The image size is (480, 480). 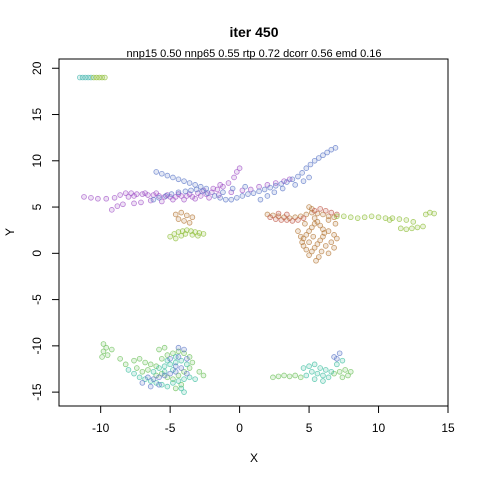 What do you see at coordinates (37, 253) in the screenshot?
I see `y-tick-label: 0` at bounding box center [37, 253].